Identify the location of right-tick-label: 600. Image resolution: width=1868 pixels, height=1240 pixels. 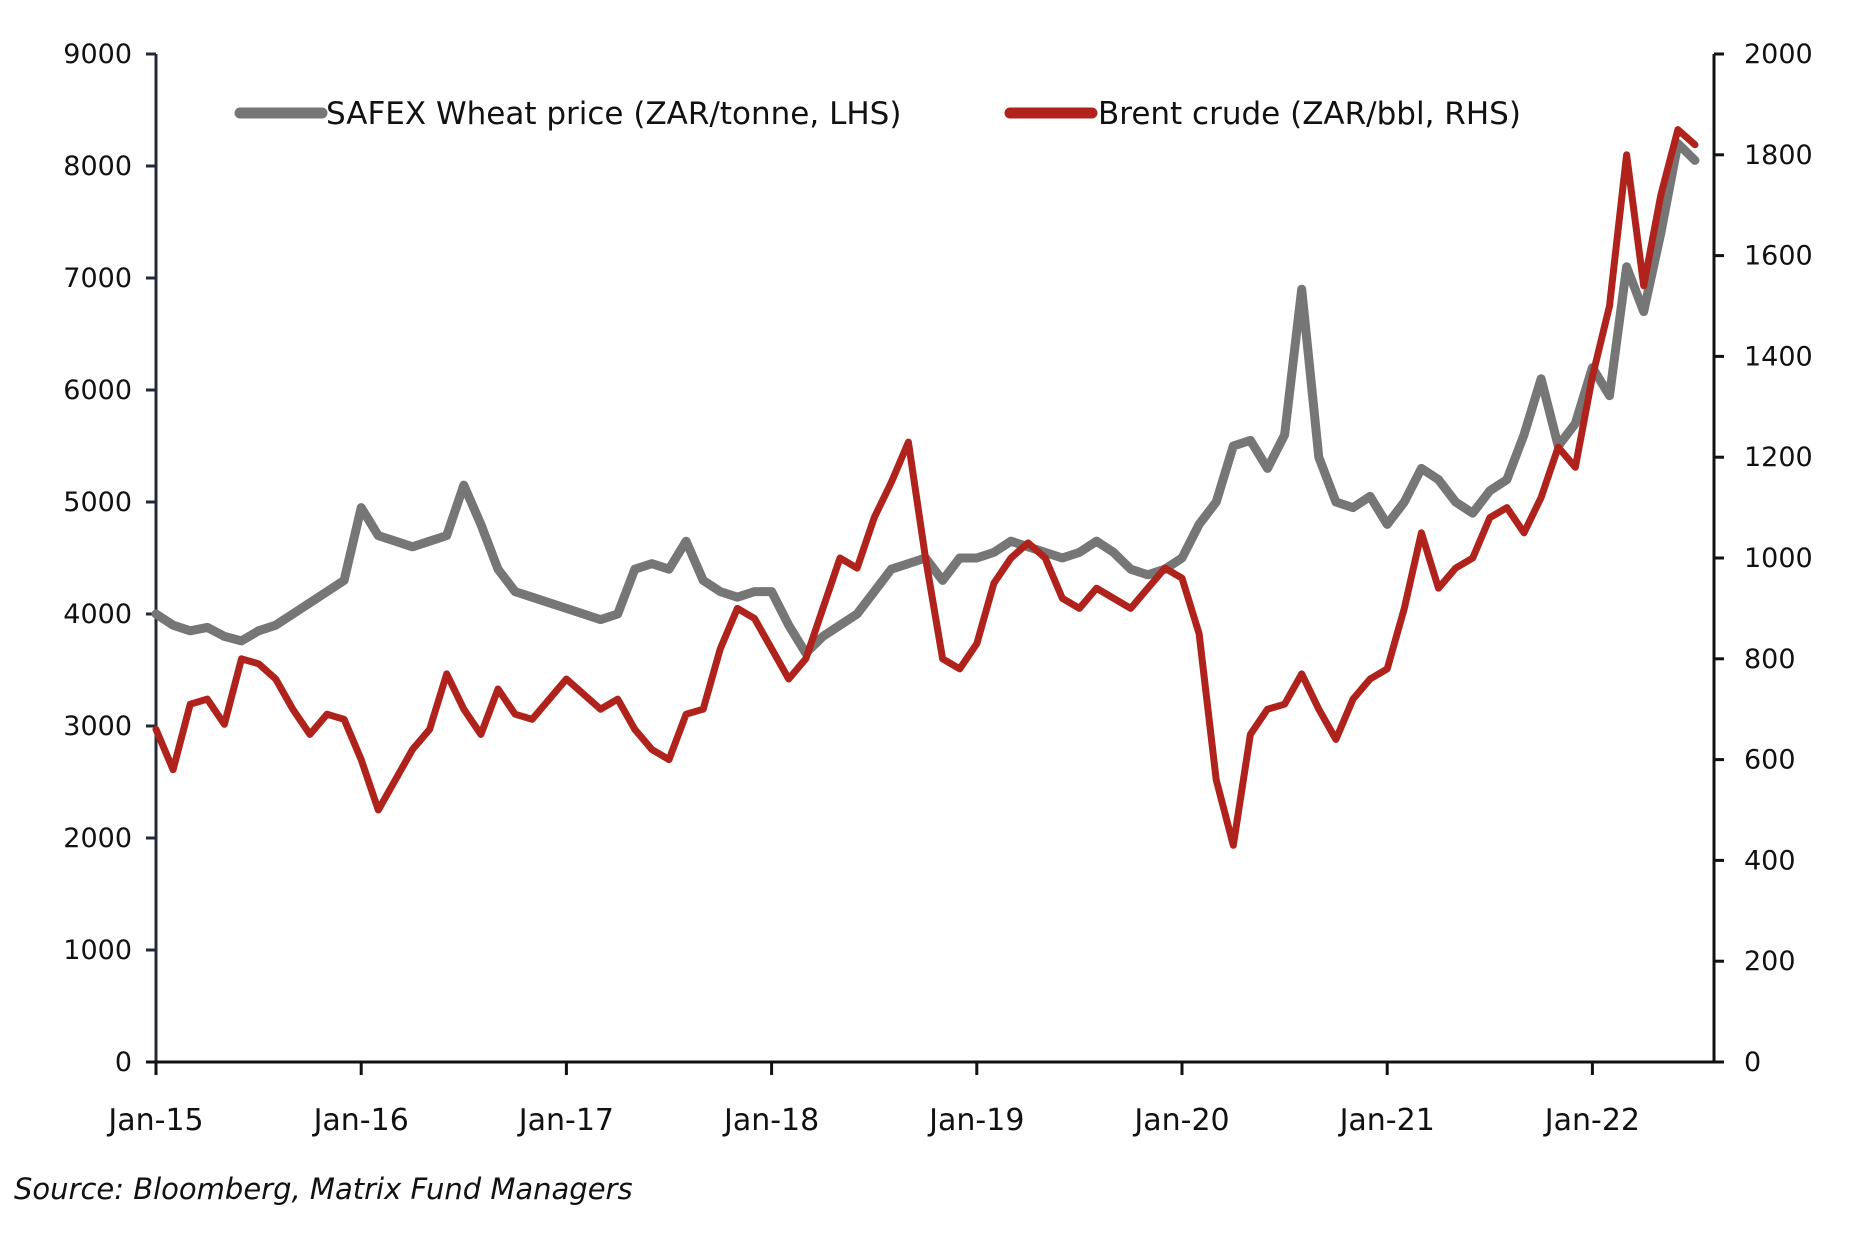
(1770, 760).